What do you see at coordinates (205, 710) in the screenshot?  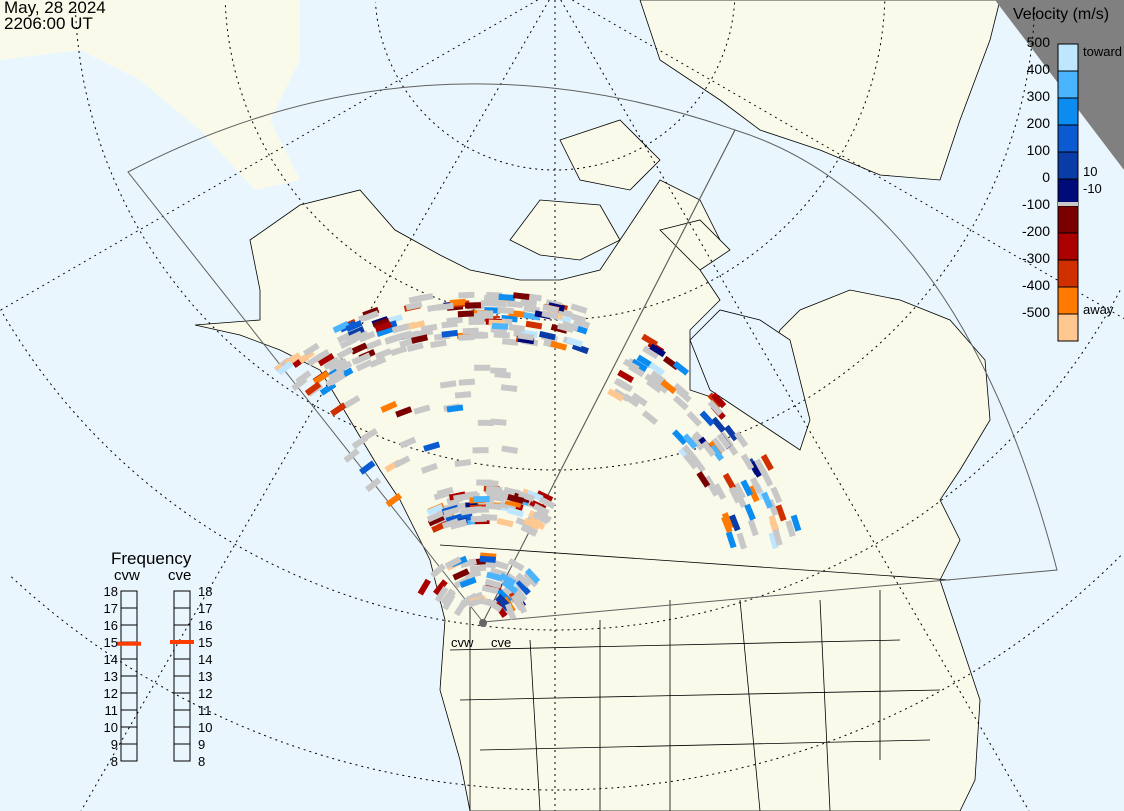 I see `frequency-tick-right: 11` at bounding box center [205, 710].